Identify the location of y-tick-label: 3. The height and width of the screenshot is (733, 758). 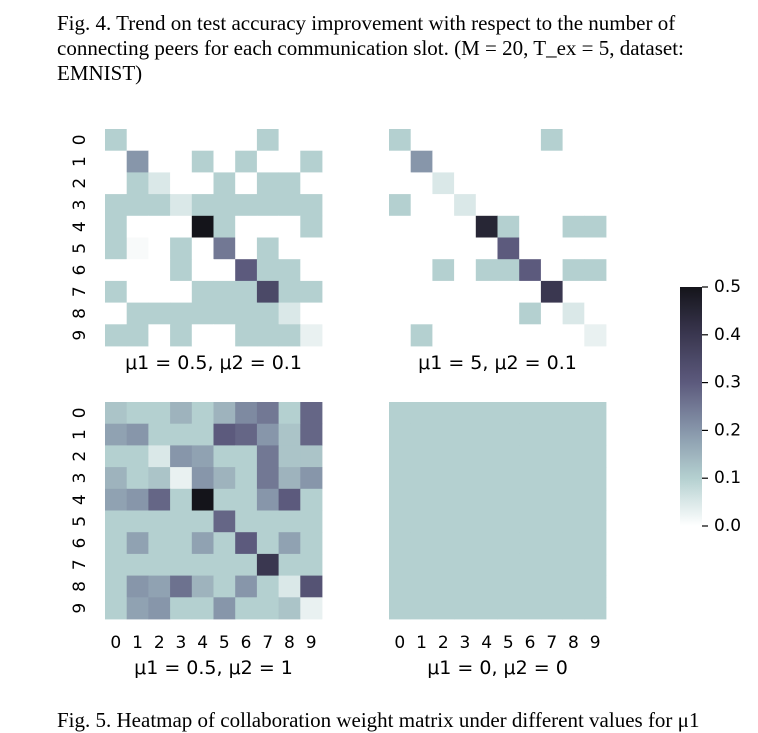
(80, 205).